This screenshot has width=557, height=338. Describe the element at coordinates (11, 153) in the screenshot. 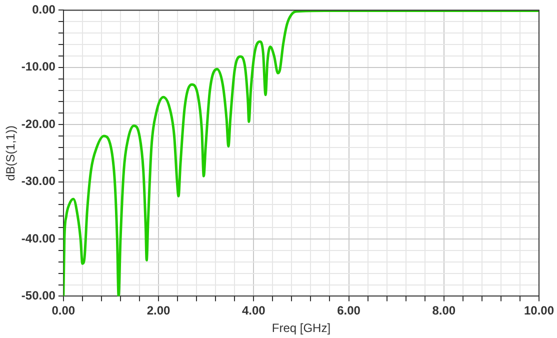

I see `y-axis-title: dB(S(1,1))` at that location.